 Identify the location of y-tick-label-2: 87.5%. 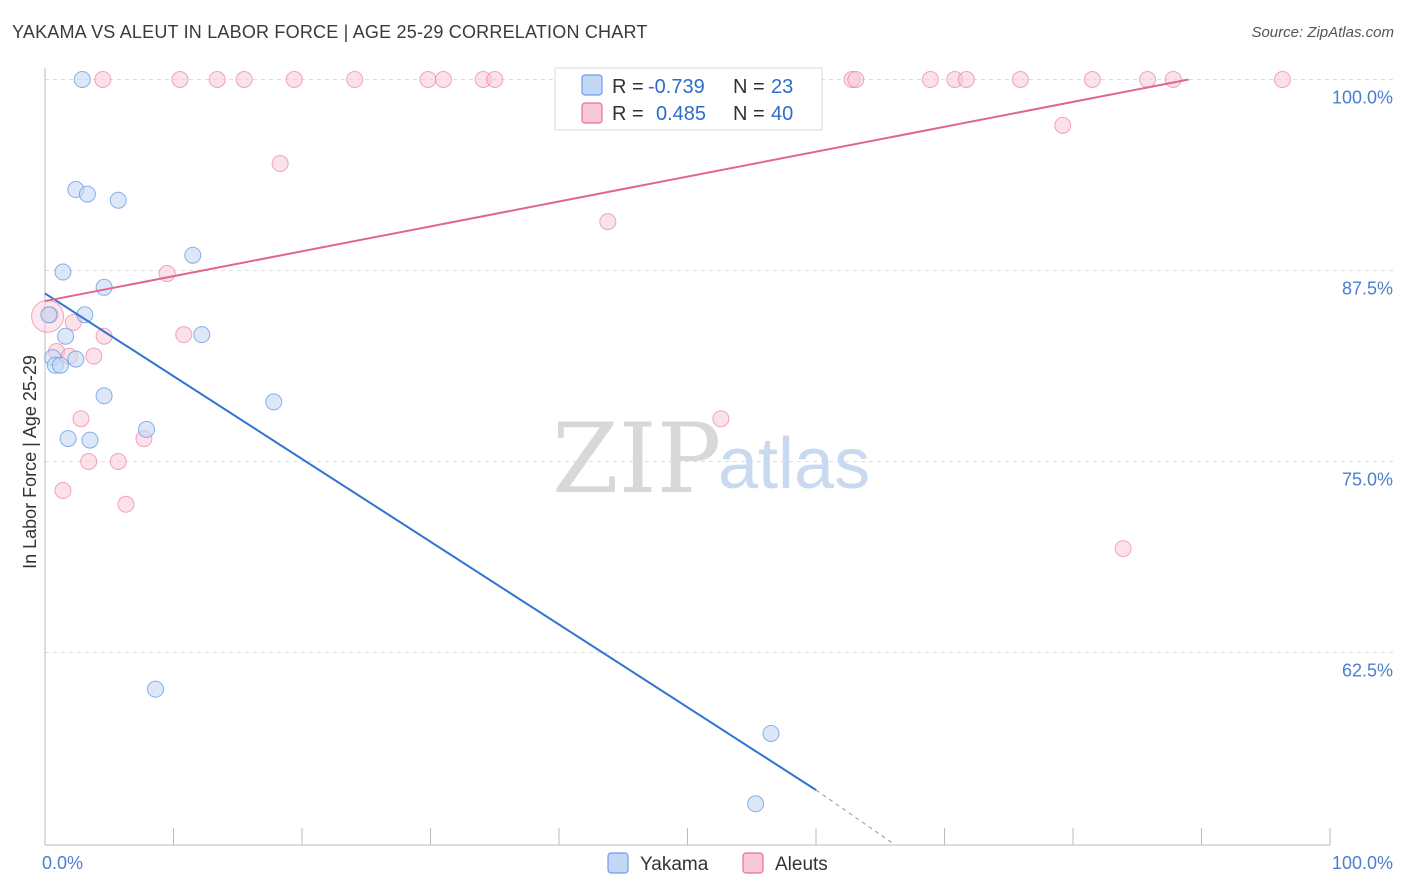
(1367, 289).